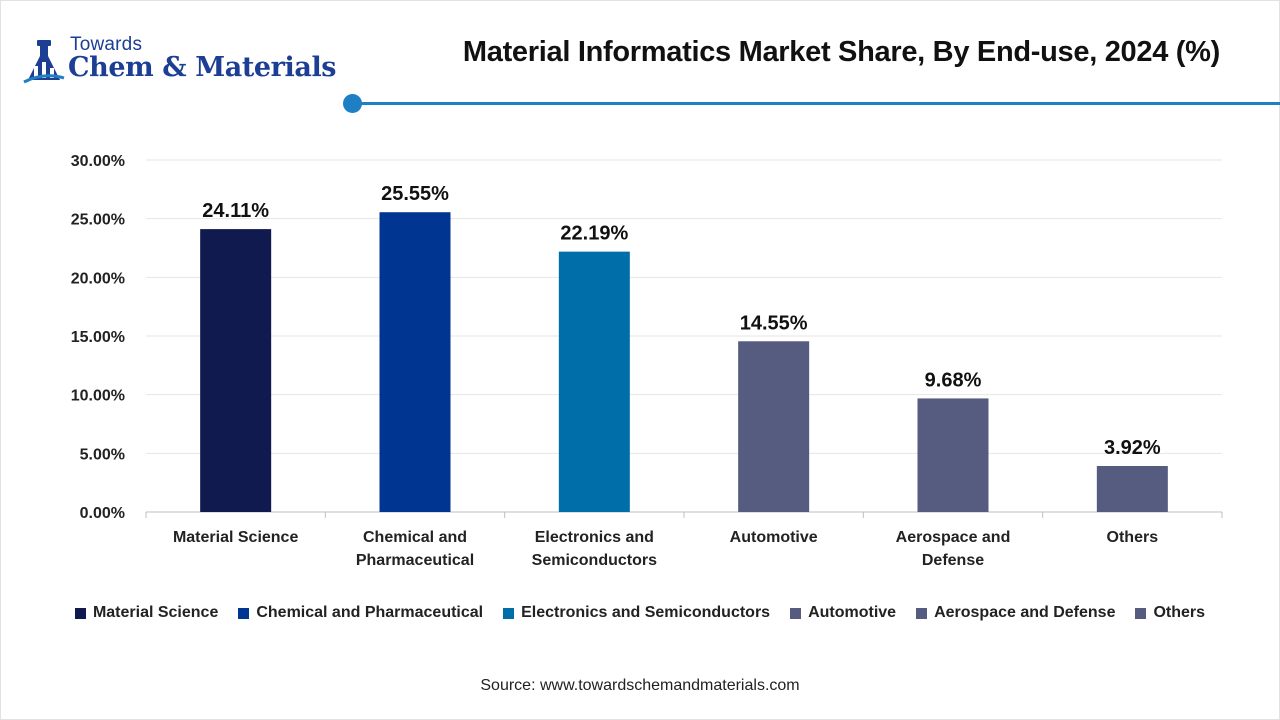 This screenshot has height=720, width=1280. What do you see at coordinates (953, 537) in the screenshot?
I see `x-tick-label: Aerospace and` at bounding box center [953, 537].